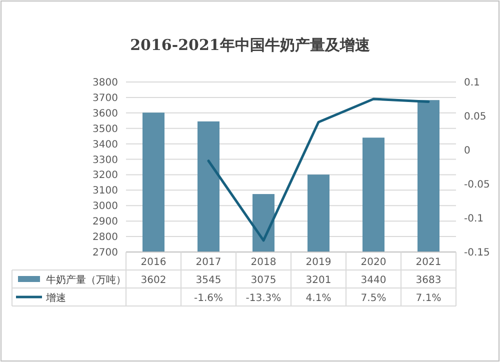  Describe the element at coordinates (209, 262) in the screenshot. I see `x-tick-label: 2017` at that location.